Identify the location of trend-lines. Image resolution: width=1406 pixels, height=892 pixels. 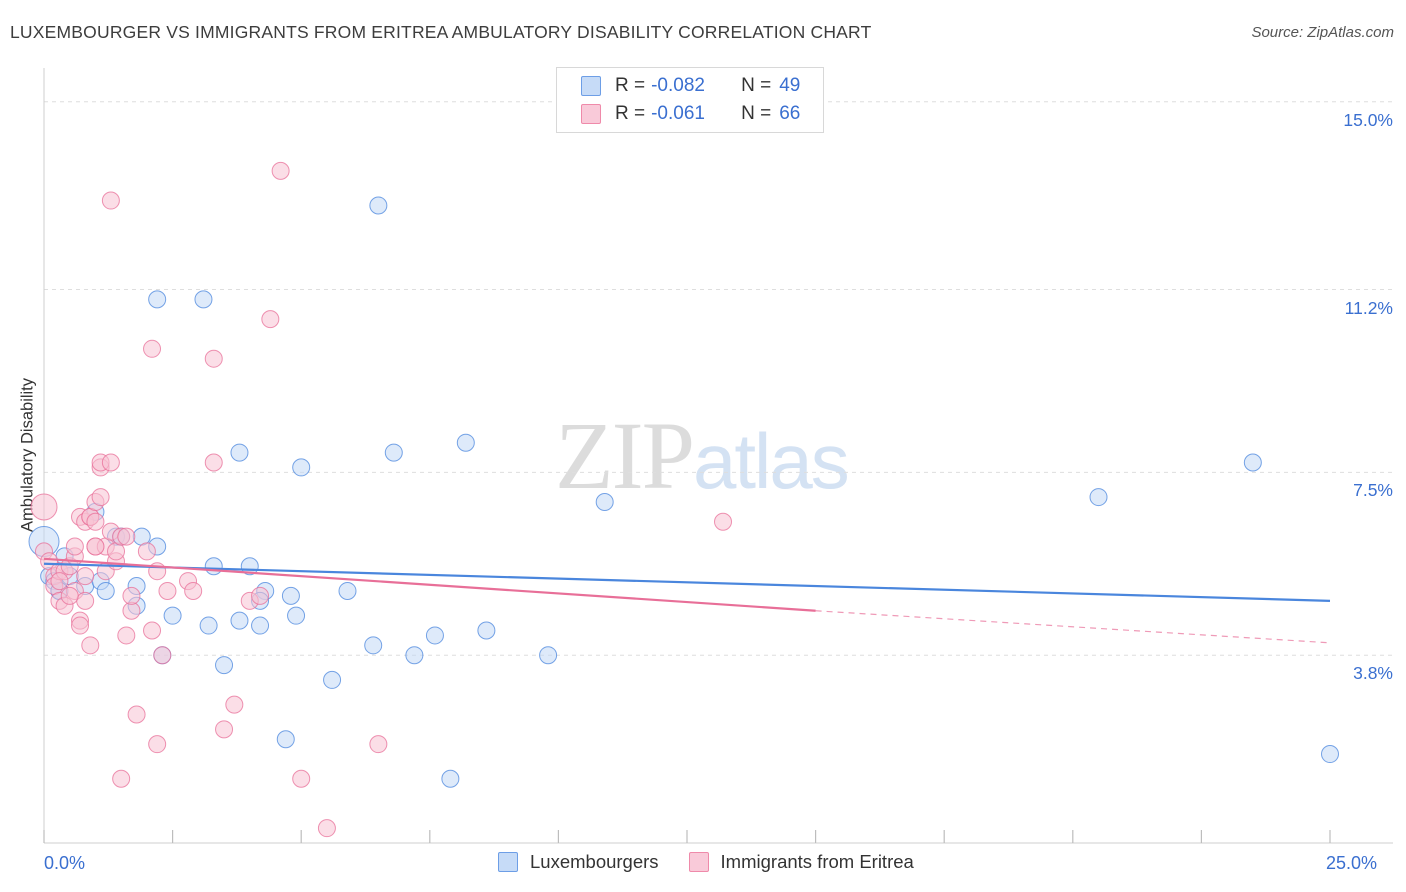
(687, 600).